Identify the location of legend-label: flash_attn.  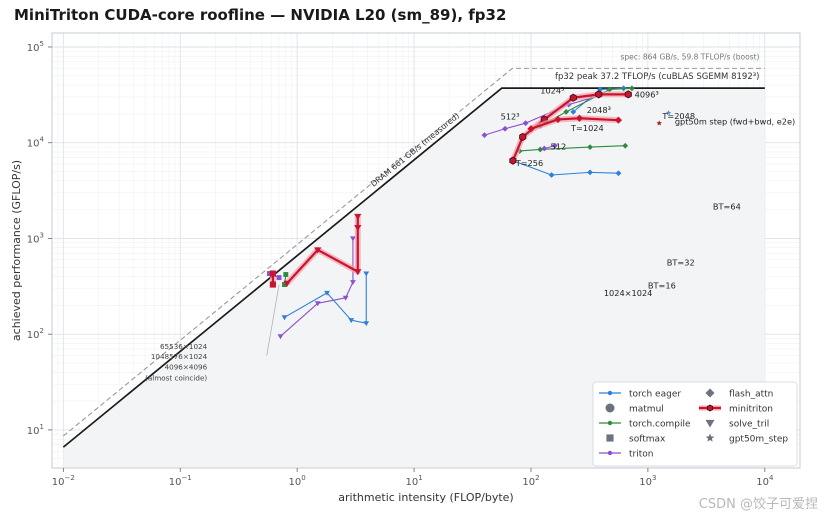
(751, 395).